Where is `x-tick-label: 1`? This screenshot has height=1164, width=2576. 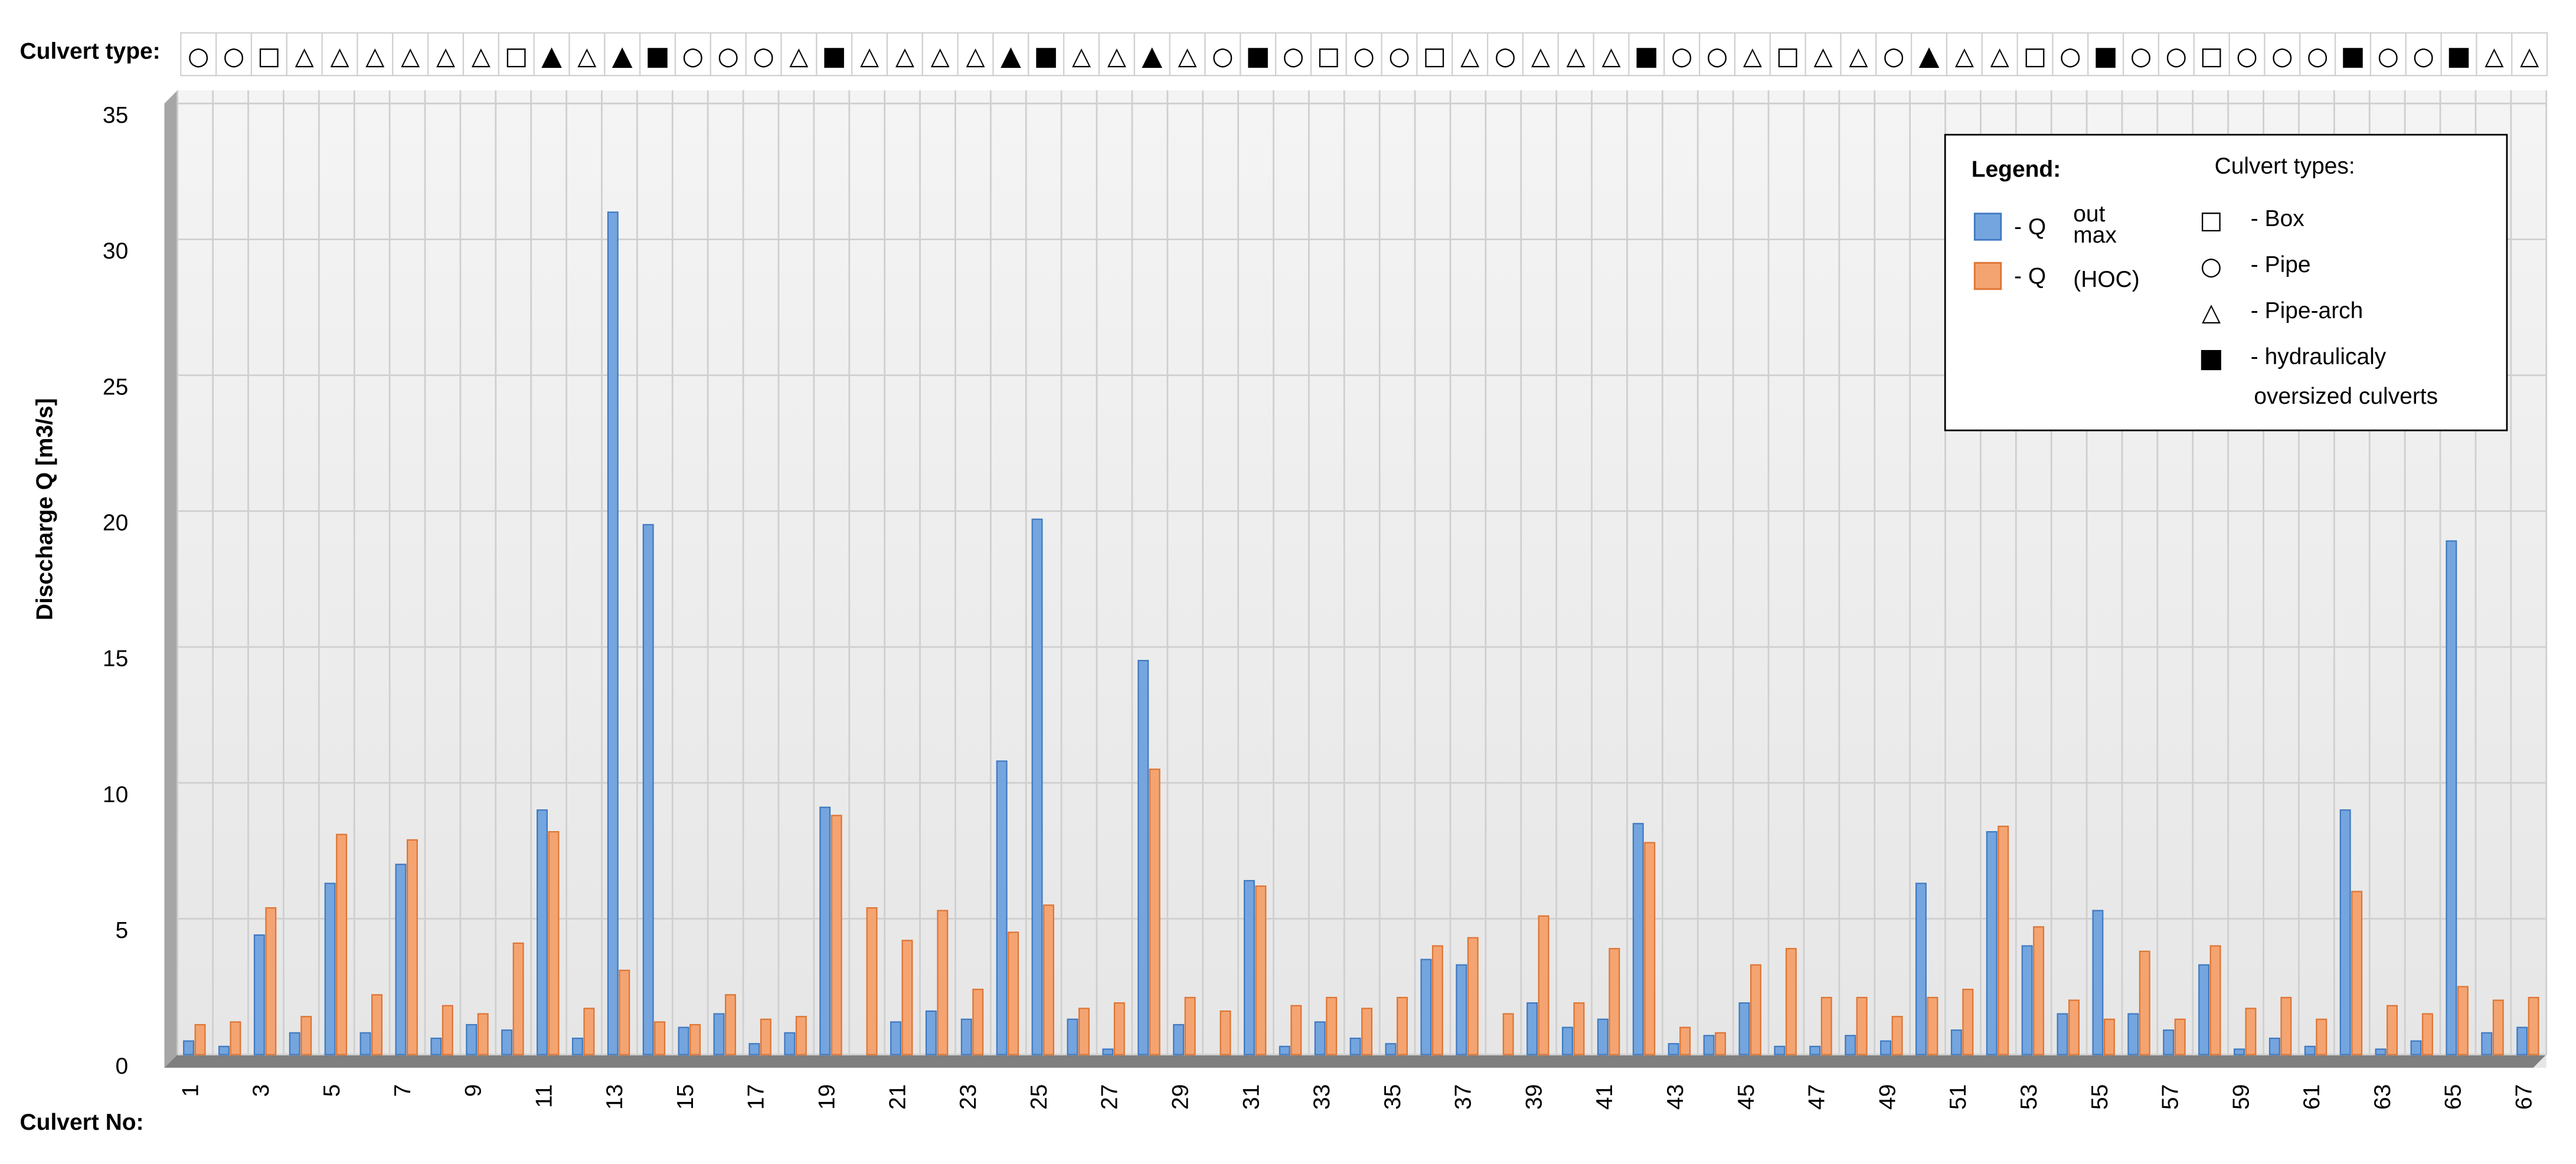
x-tick-label: 1 is located at coordinates (190, 1090).